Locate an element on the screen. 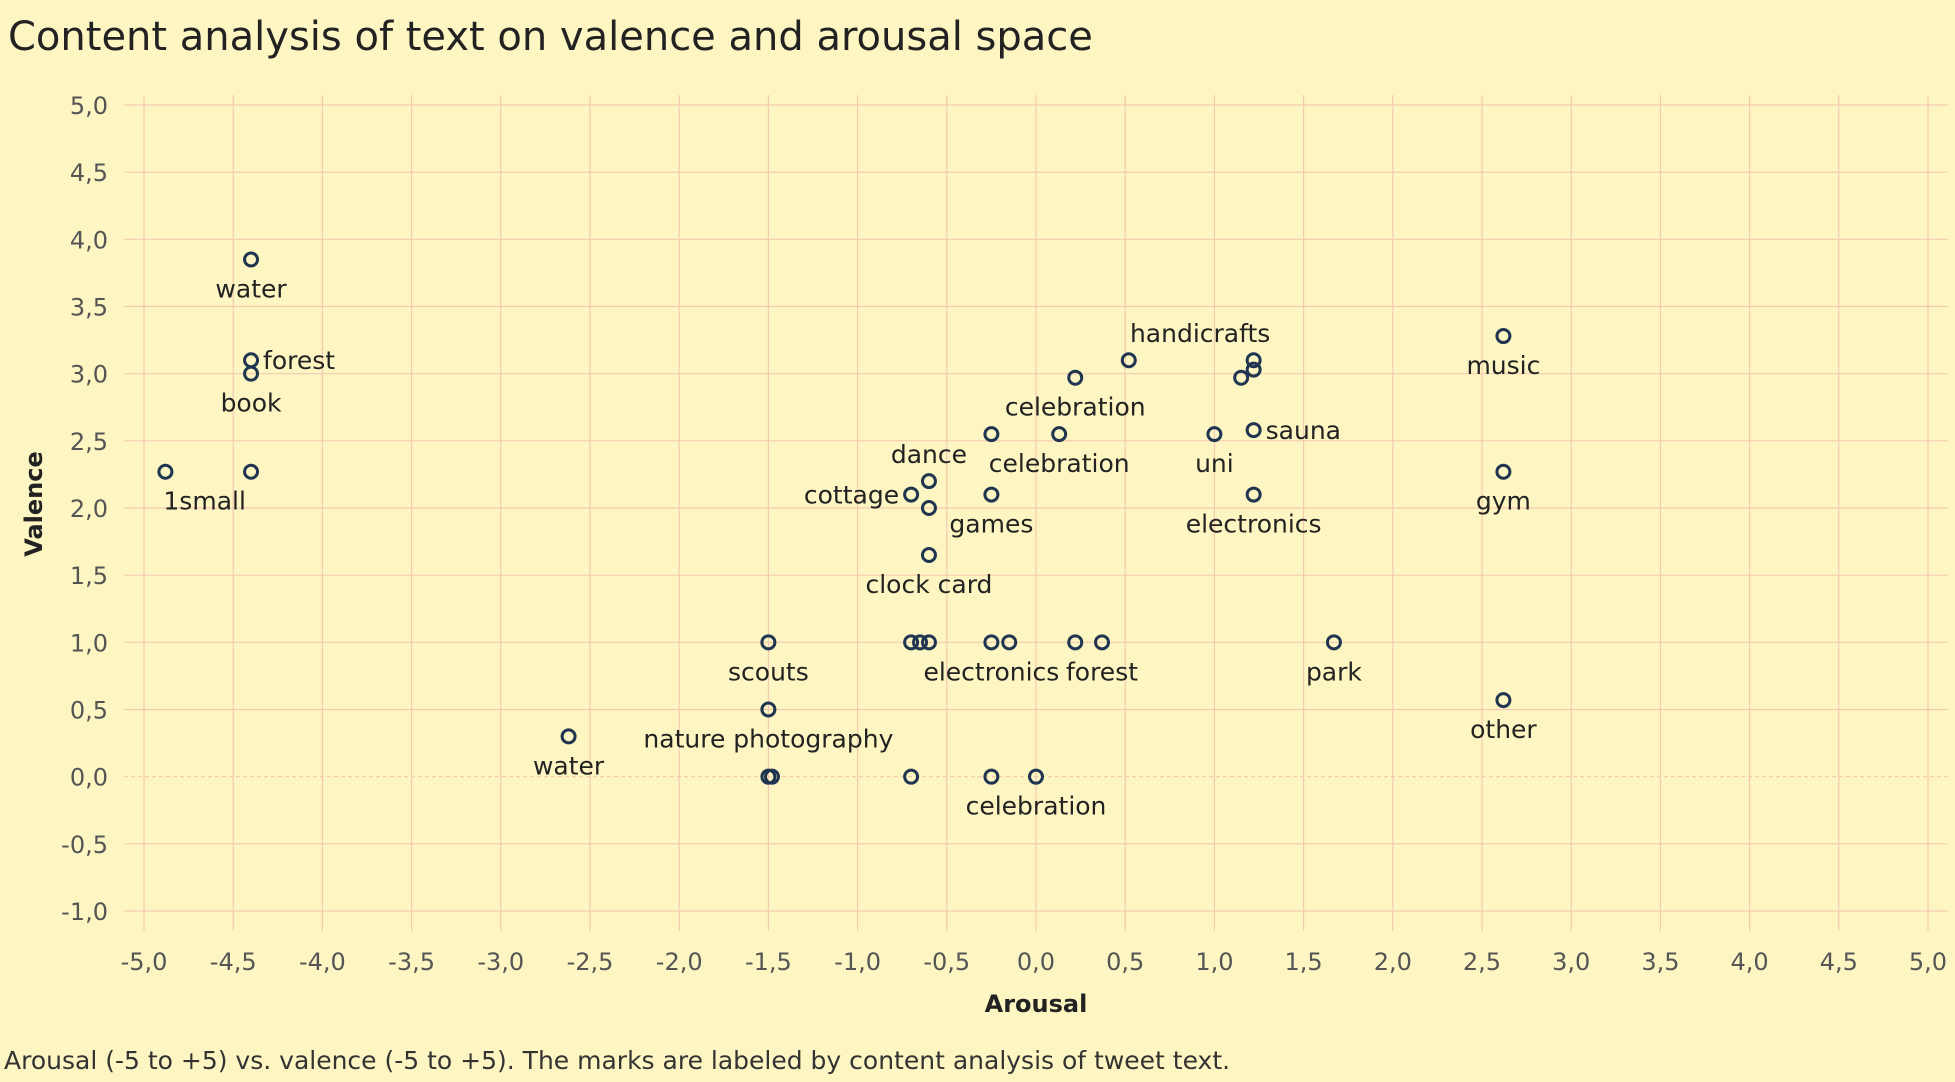  point-label: games is located at coordinates (991, 524).